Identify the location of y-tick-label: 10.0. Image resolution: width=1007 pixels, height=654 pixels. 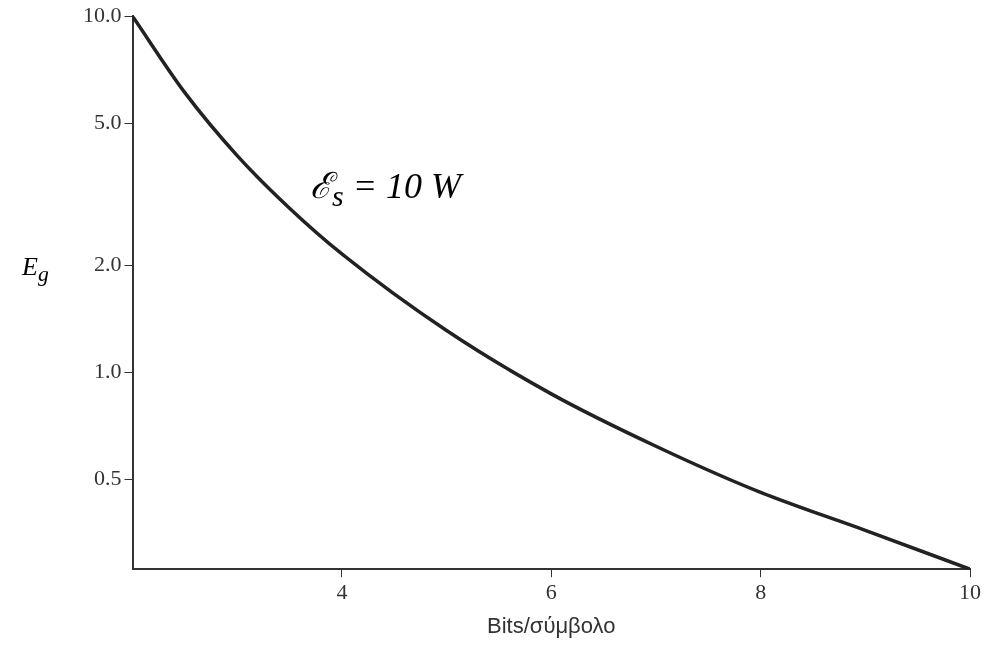
(102, 14).